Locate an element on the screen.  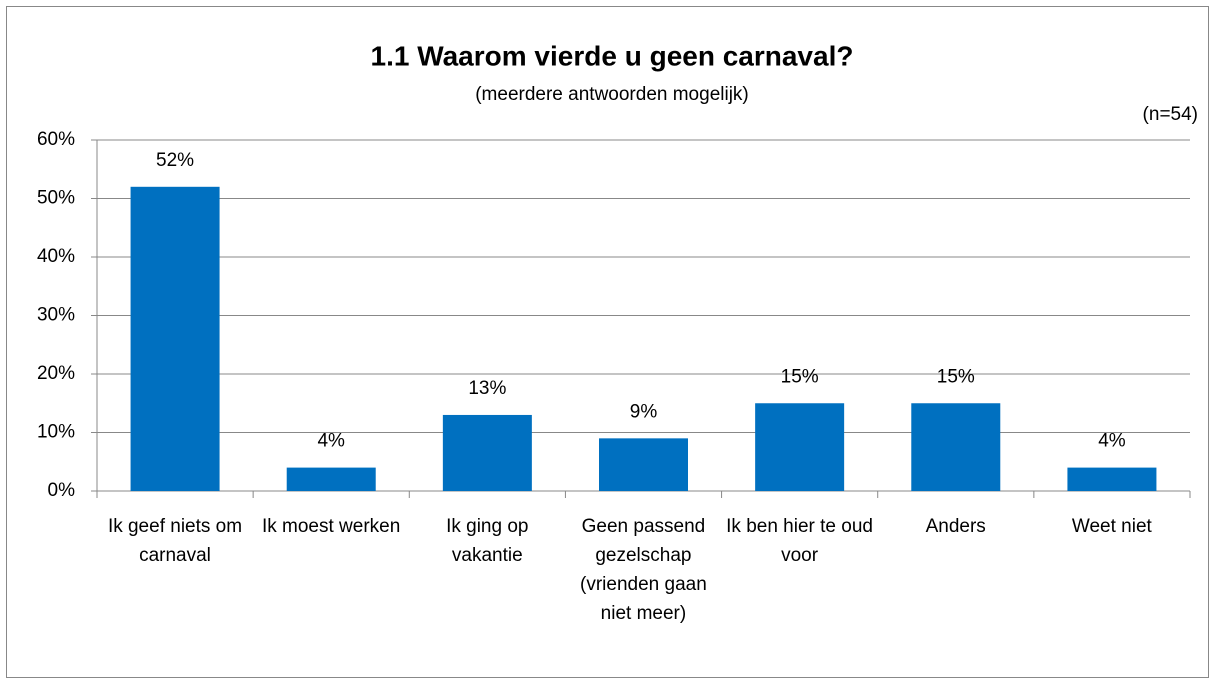
y-tick-label: 60% is located at coordinates (56, 139).